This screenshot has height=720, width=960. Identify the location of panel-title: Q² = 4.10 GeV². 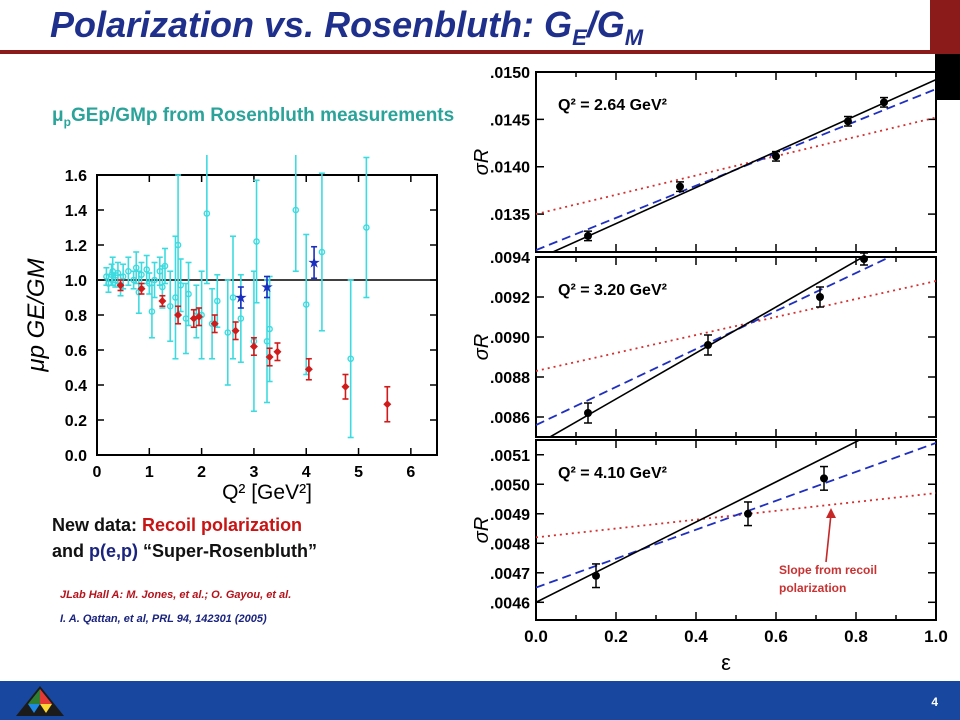
(612, 473).